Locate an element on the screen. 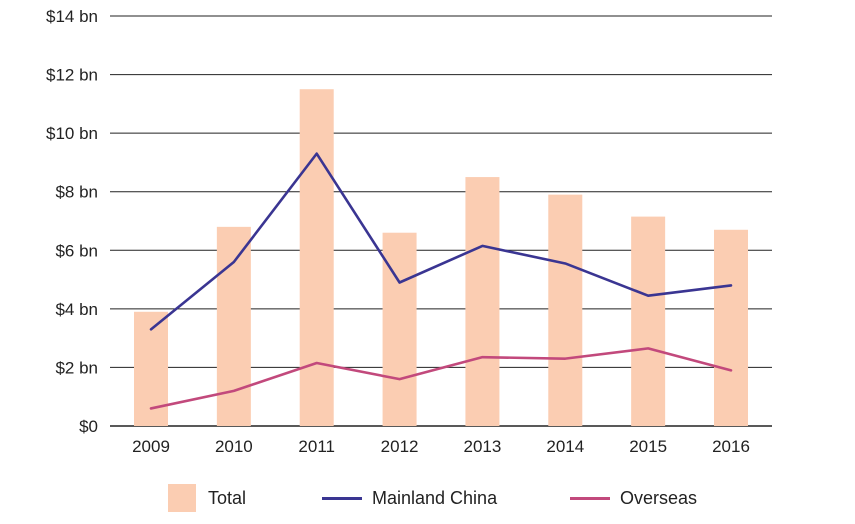 This screenshot has width=855, height=524. y-tick-label: $2 bn is located at coordinates (76, 367).